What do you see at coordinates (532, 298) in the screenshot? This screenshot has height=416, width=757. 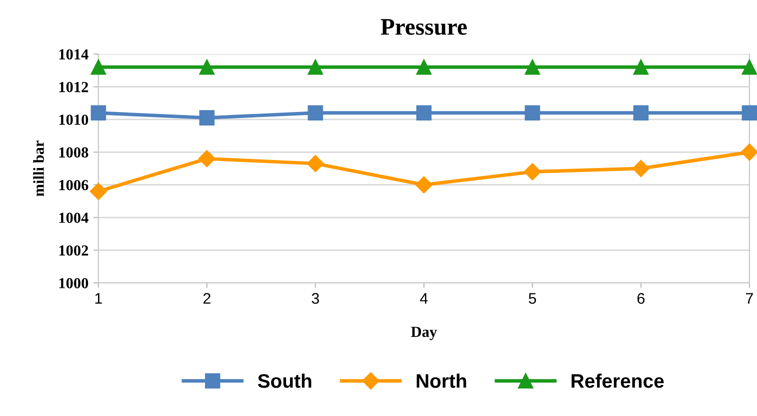 I see `x-tick-label: 5` at bounding box center [532, 298].